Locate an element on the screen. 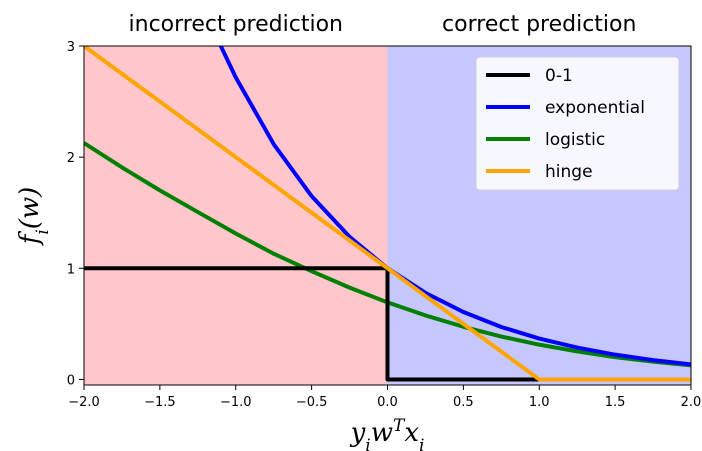  x-tick-label: 1.0 is located at coordinates (539, 402).